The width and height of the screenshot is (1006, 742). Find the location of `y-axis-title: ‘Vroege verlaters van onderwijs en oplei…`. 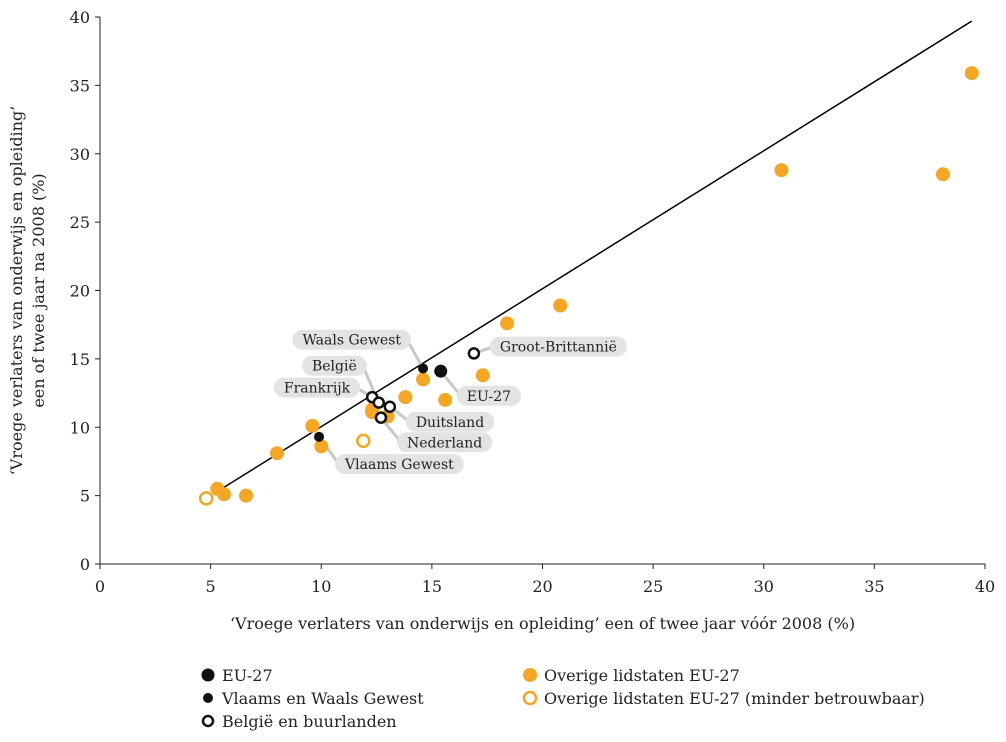

y-axis-title: ‘Vroege verlaters van onderwijs en oplei… is located at coordinates (27, 291).